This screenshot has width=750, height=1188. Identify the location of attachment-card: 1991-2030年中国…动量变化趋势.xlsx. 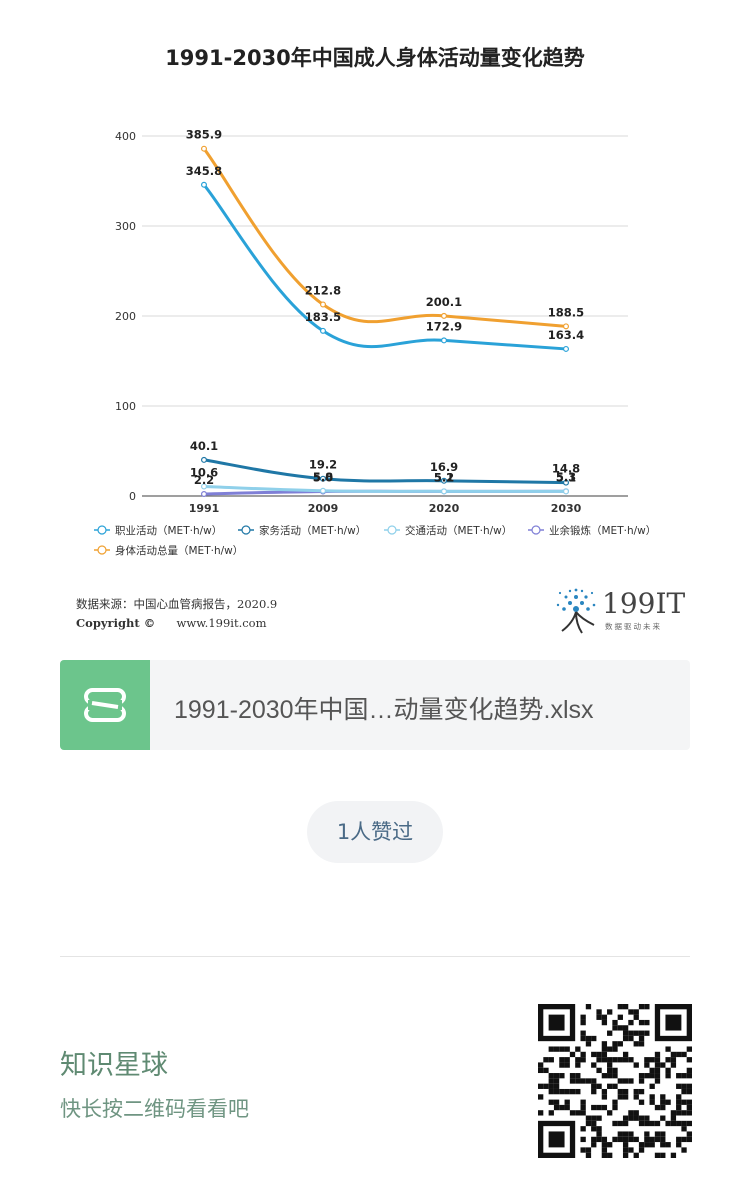
(375, 705).